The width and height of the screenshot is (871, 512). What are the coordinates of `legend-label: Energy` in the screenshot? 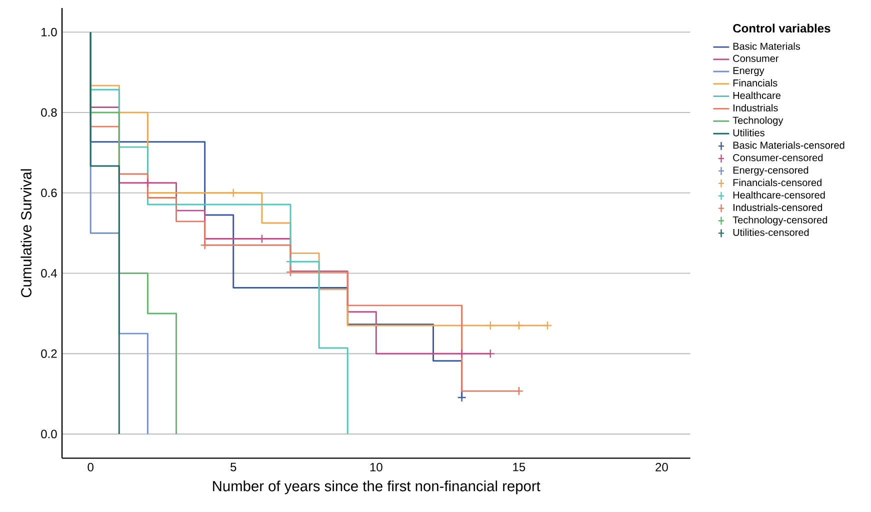 It's located at (748, 71).